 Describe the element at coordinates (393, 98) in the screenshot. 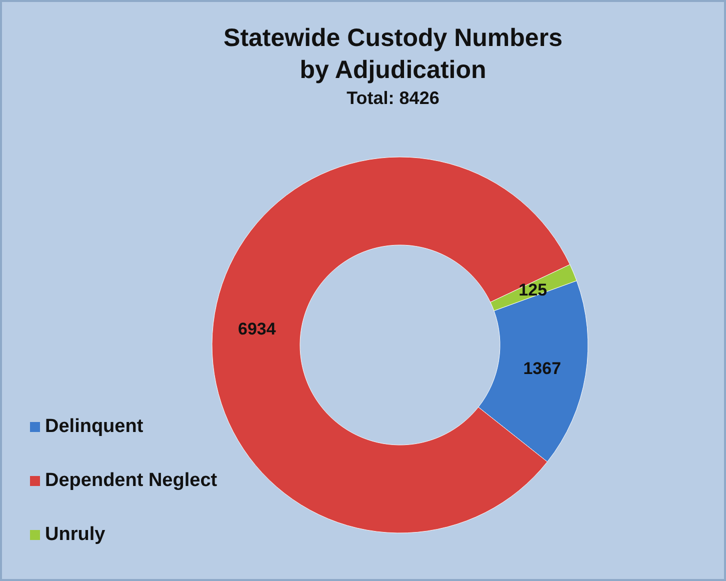

I see `chart-subtitle: Total: 8426` at that location.